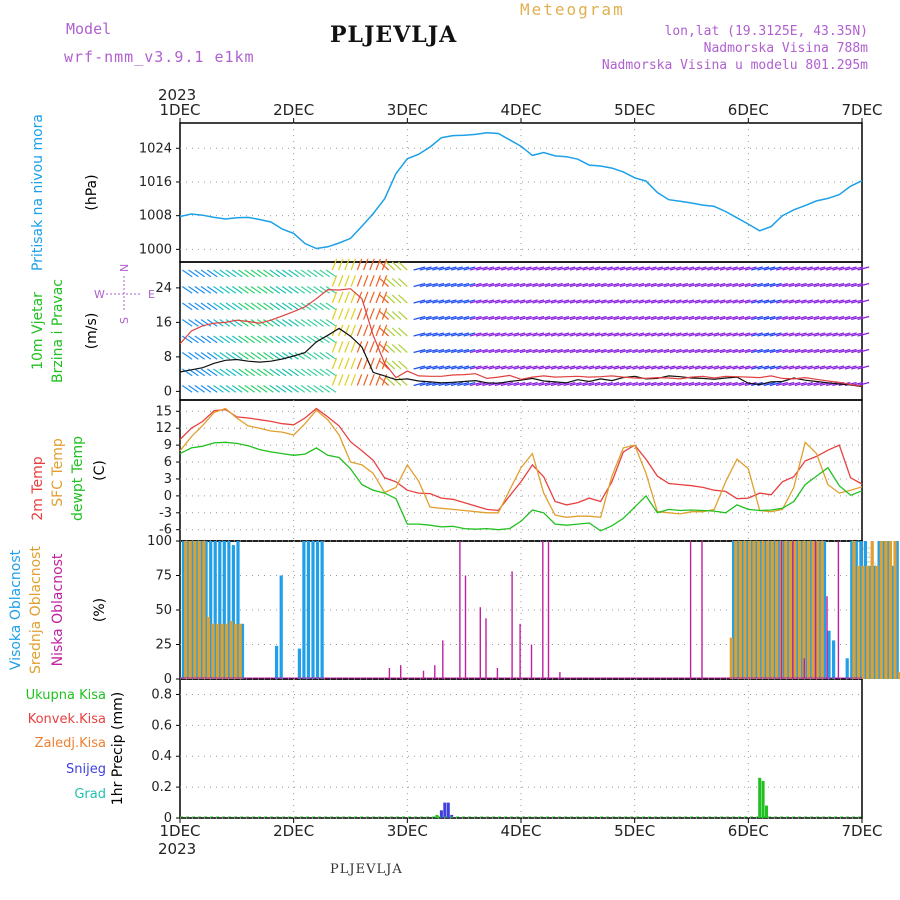 This screenshot has height=900, width=900. Describe the element at coordinates (407, 831) in the screenshot. I see `x-label-bottom: 3DEC` at that location.